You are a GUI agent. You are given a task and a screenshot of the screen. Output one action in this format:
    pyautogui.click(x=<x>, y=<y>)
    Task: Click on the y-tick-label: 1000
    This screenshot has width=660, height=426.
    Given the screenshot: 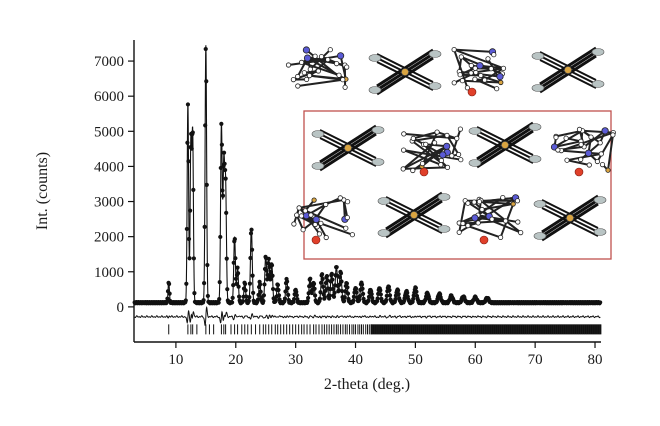 What is the action you would take?
    pyautogui.click(x=109, y=273)
    